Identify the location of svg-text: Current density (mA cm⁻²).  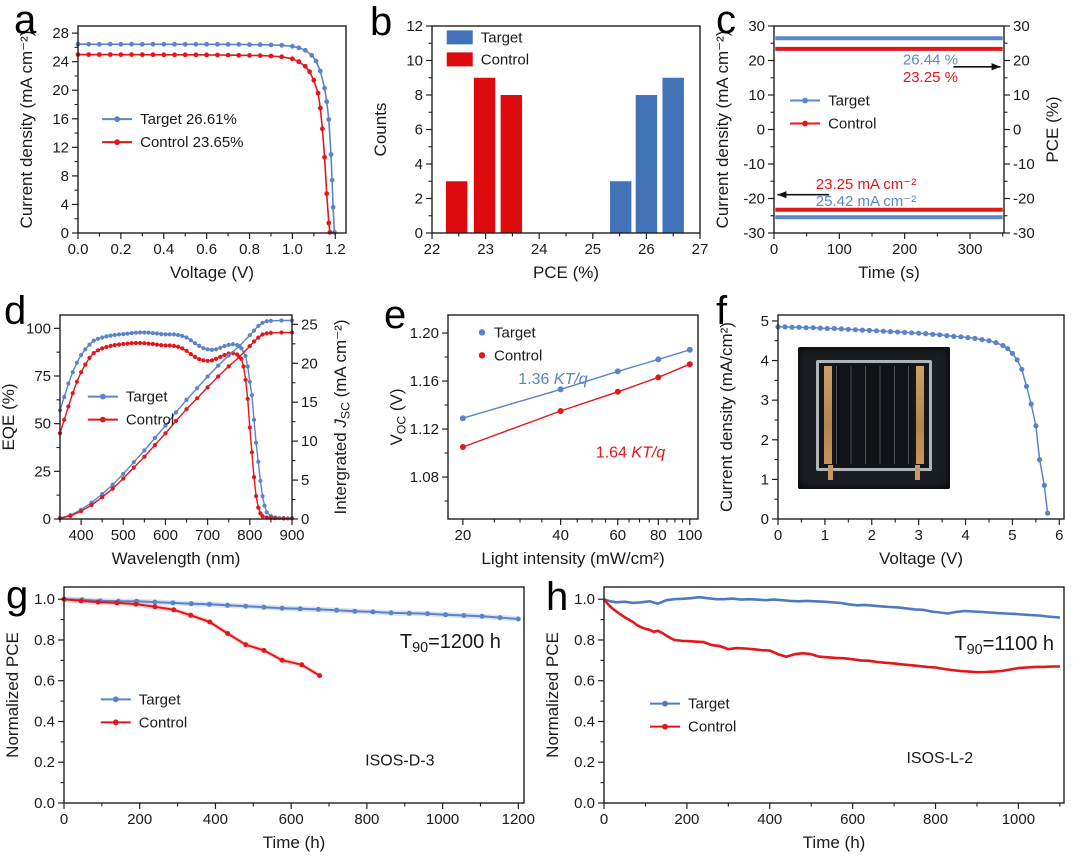
(26, 130).